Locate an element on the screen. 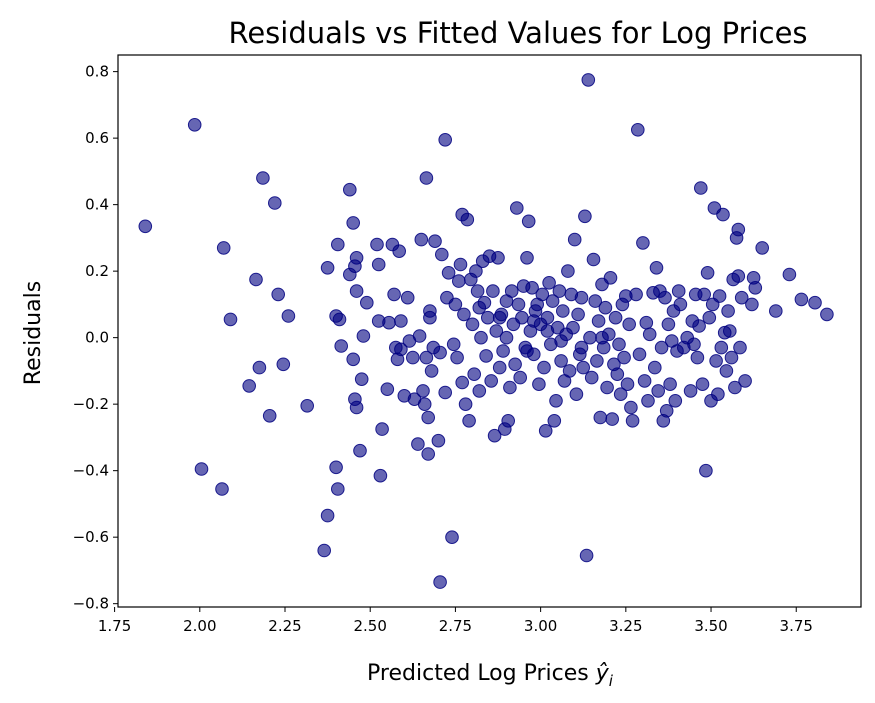 The image size is (875, 703). x-tick-label: 1.75 is located at coordinates (114, 626).